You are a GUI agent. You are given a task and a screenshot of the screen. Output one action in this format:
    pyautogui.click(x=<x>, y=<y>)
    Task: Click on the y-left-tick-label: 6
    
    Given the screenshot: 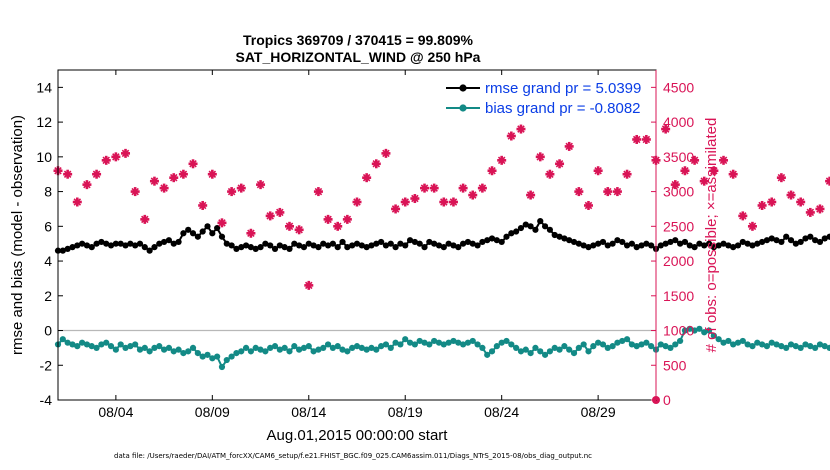 What is the action you would take?
    pyautogui.click(x=48, y=226)
    